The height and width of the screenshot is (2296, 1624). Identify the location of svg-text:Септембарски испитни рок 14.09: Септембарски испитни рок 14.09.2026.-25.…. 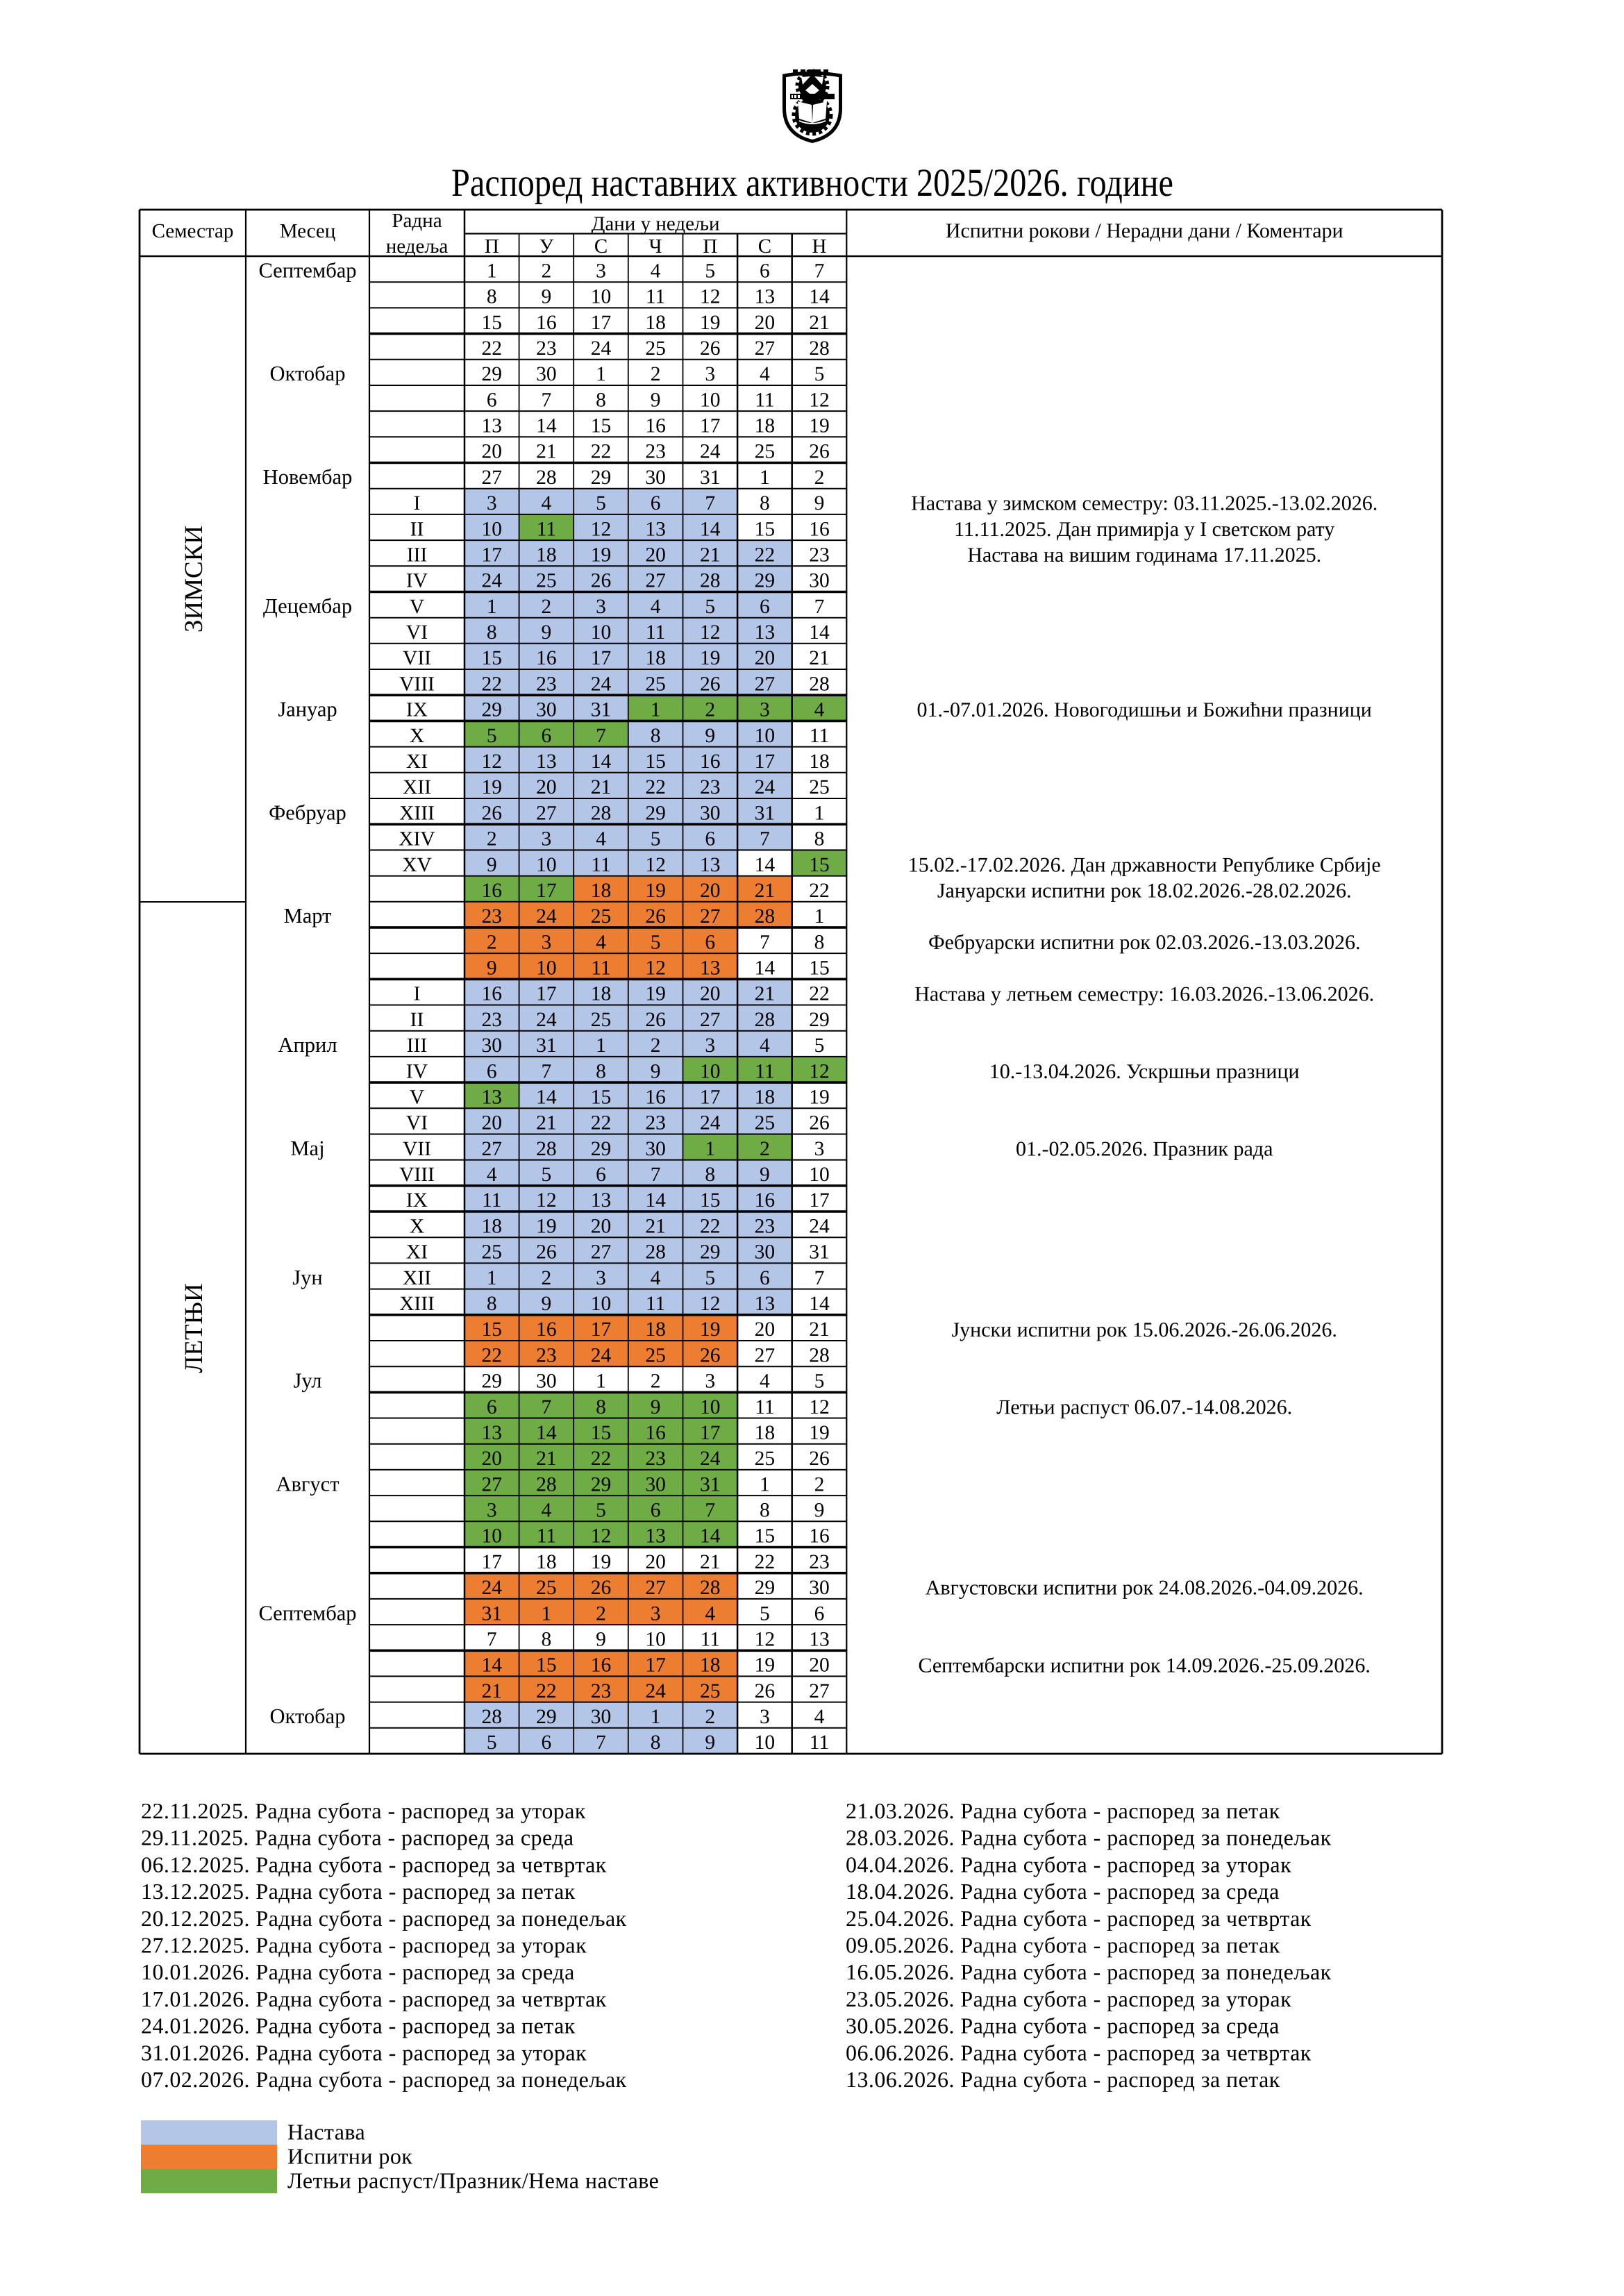
(1144, 1665).